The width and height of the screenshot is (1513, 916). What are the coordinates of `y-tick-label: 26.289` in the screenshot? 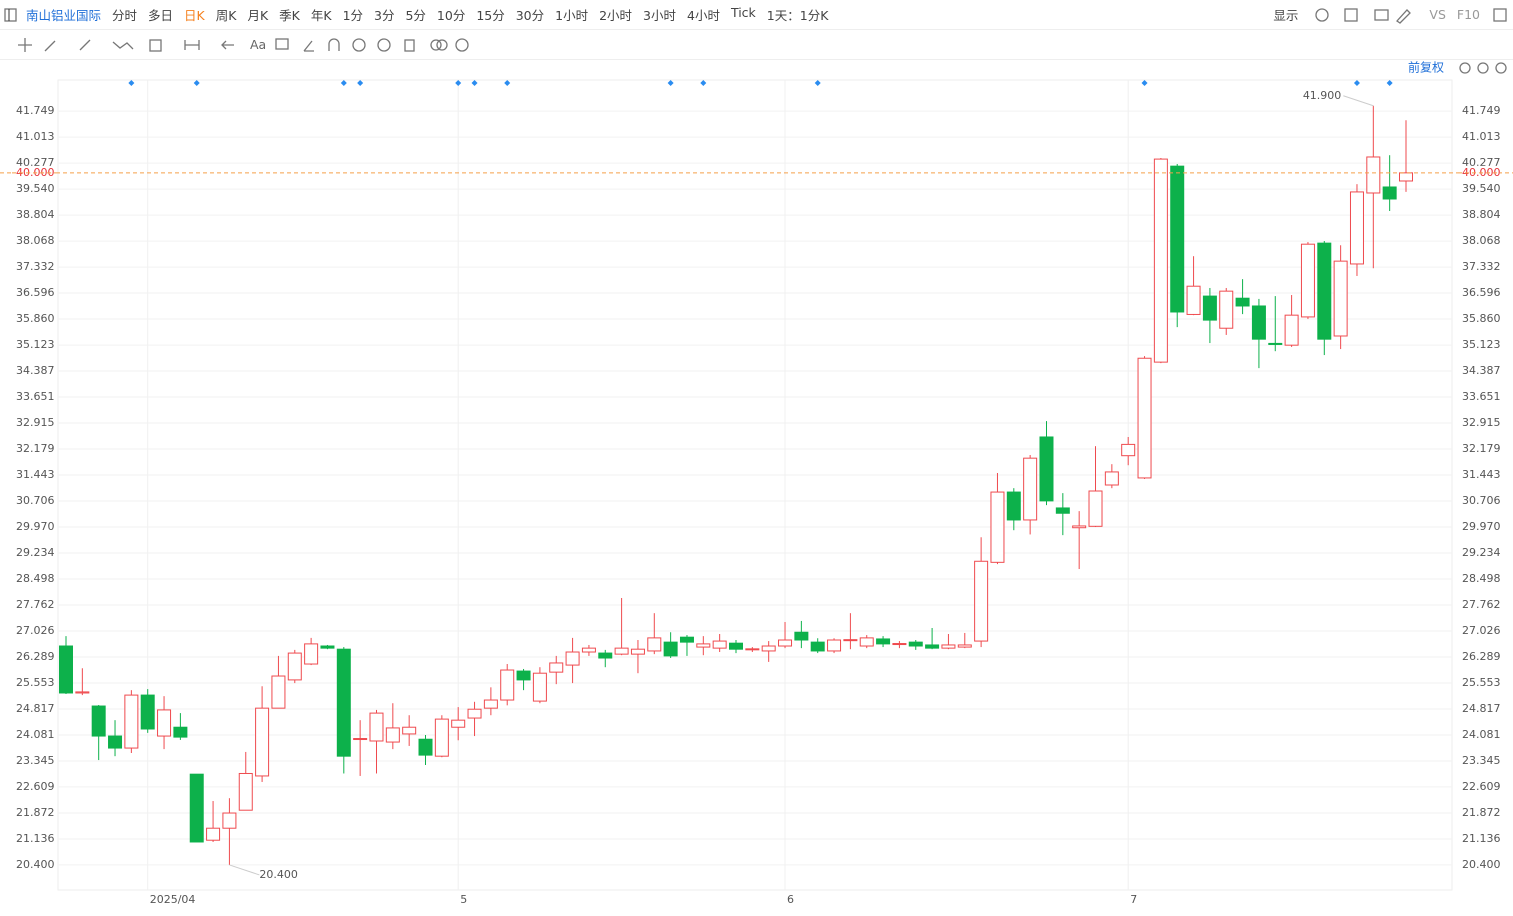 It's located at (35, 656).